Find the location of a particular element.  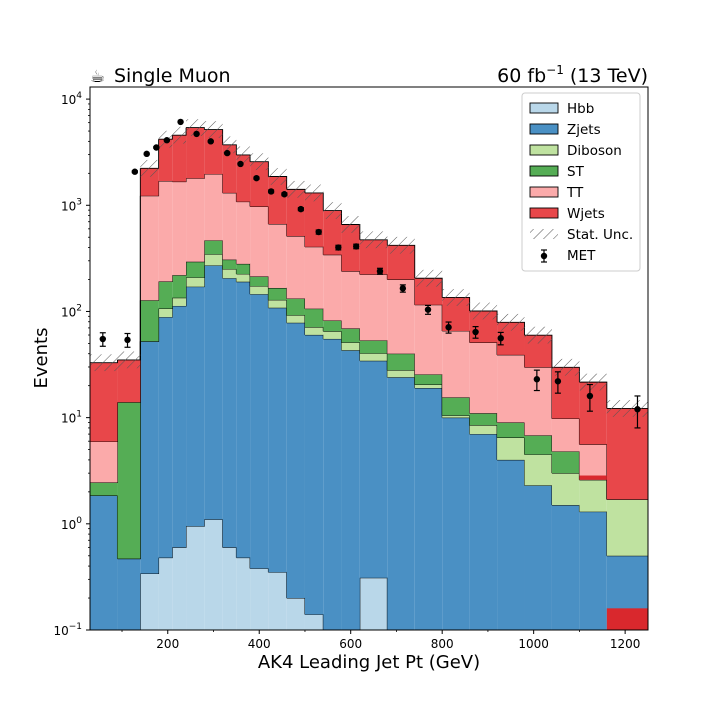

legend-label: Wjets is located at coordinates (586, 214).